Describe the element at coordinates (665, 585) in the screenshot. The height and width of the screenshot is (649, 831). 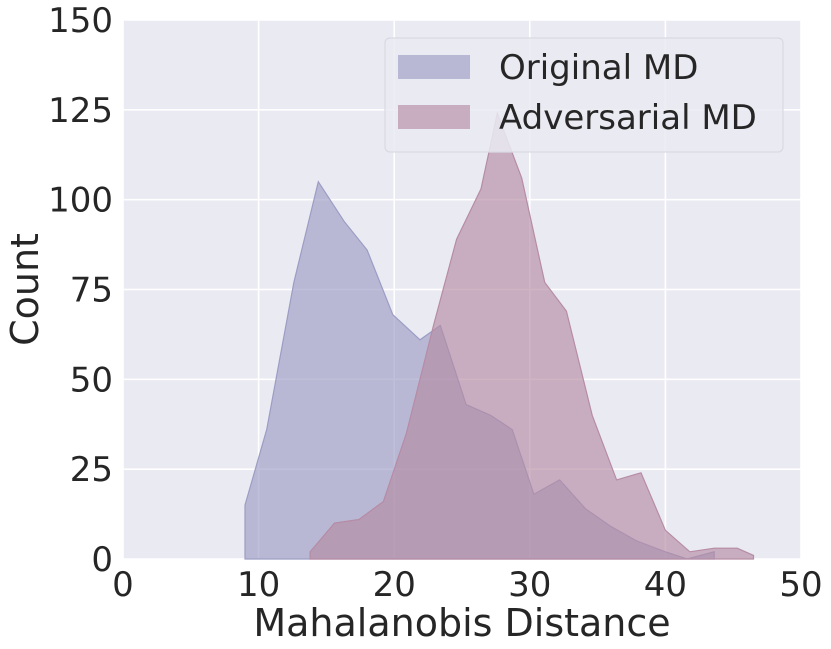
I see `x-tick-label: 40` at that location.